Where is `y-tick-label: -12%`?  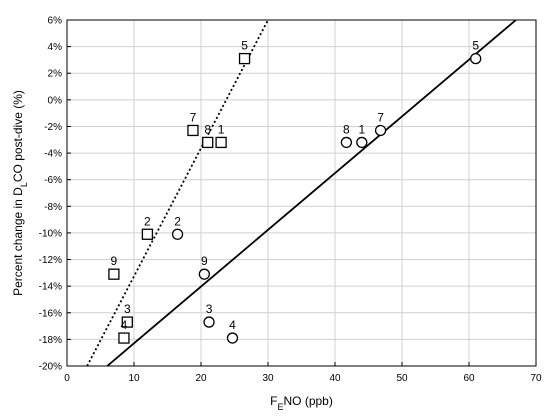 y-tick-label: -12% is located at coordinates (50, 260).